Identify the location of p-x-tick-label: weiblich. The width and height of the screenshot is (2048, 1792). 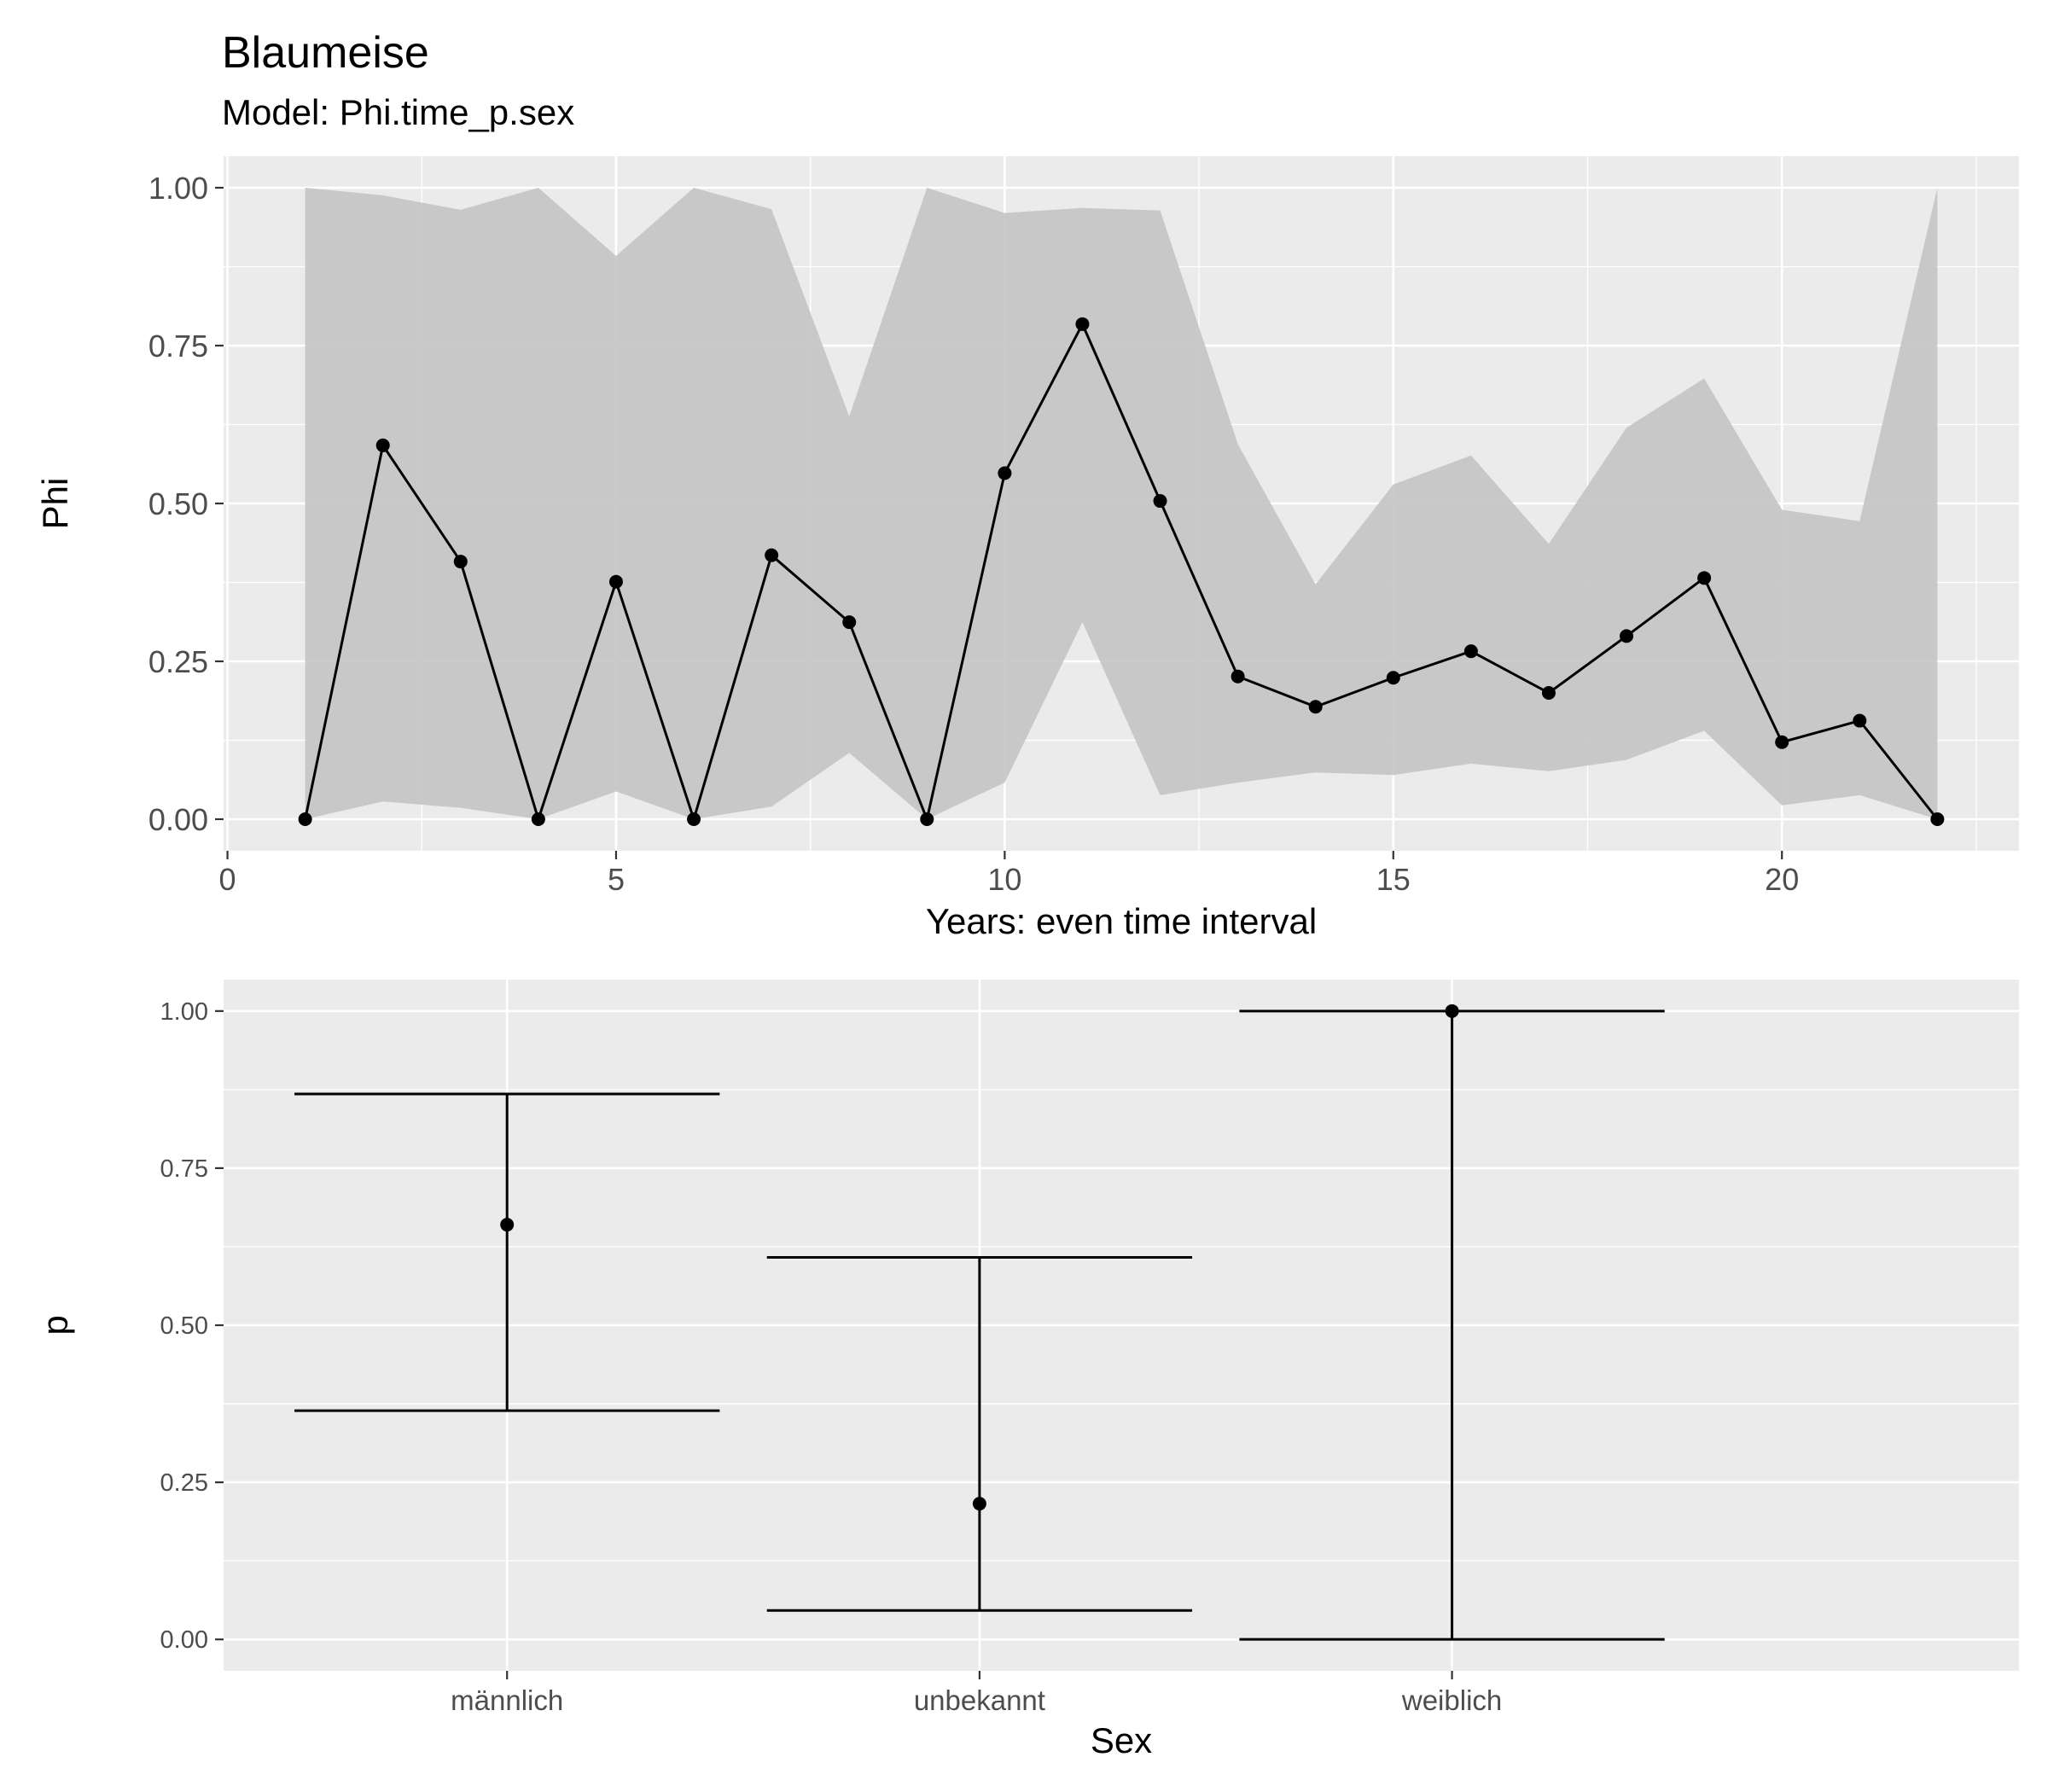
(1451, 1700).